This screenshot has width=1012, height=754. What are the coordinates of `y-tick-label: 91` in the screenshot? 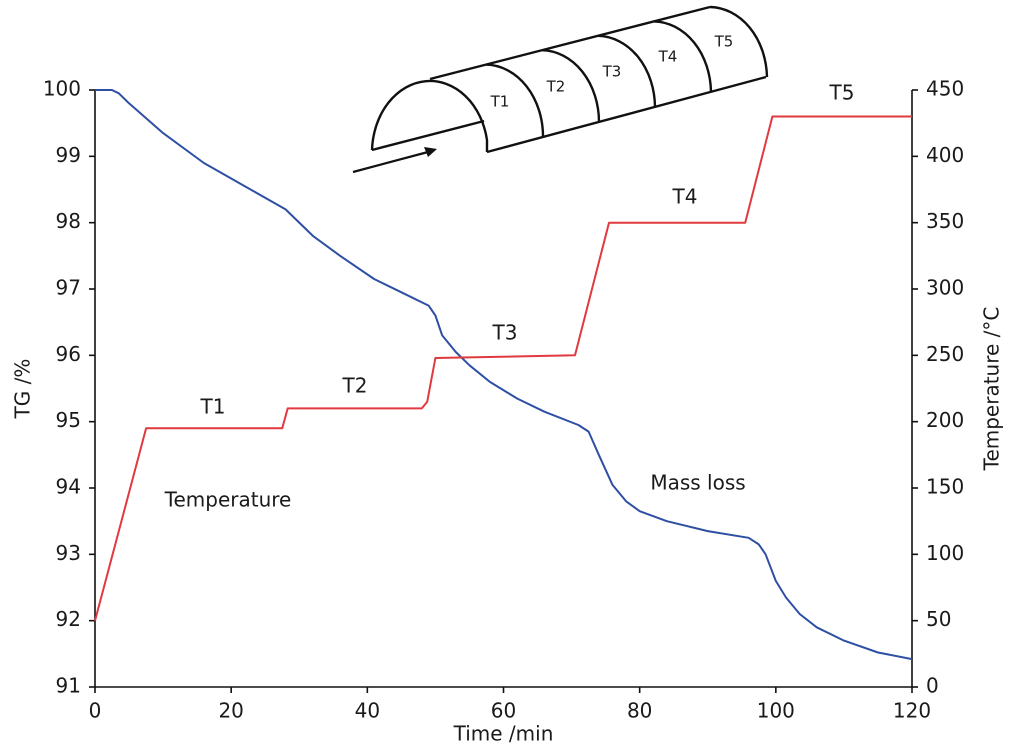 It's located at (68, 686).